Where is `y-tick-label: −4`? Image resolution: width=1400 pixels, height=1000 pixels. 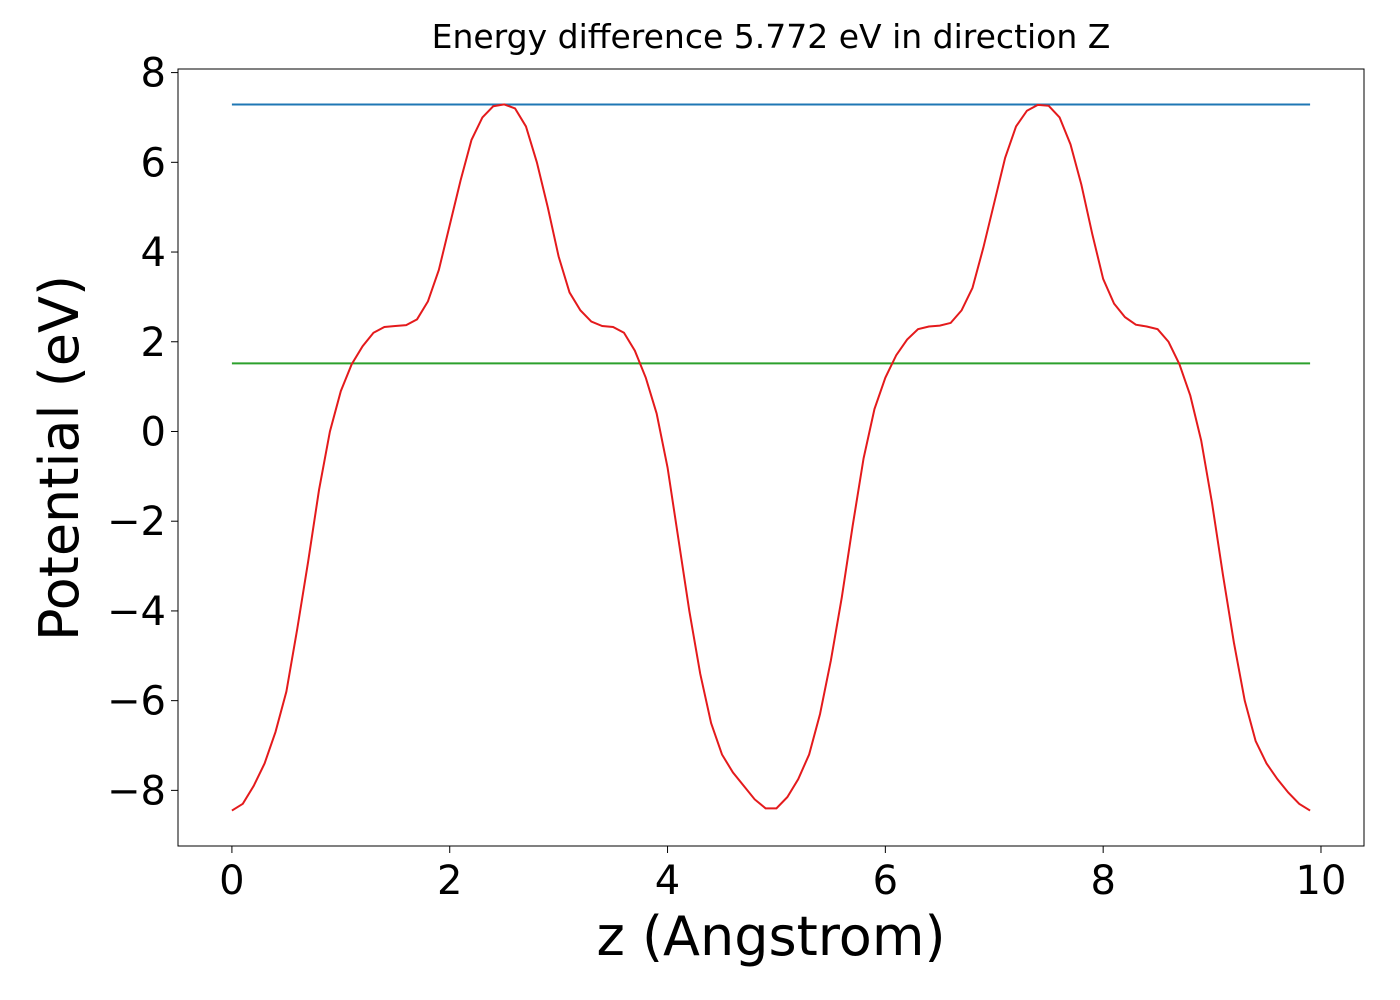
y-tick-label: −4 is located at coordinates (136, 612).